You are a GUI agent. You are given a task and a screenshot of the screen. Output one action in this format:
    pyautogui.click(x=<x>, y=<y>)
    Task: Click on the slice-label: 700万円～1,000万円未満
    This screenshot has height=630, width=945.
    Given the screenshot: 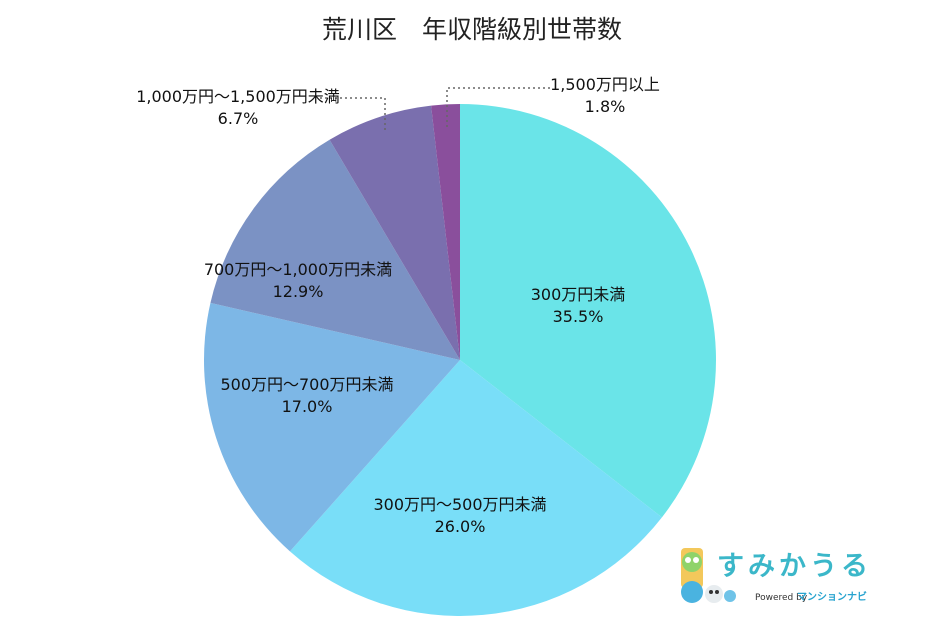 What is the action you would take?
    pyautogui.click(x=298, y=269)
    